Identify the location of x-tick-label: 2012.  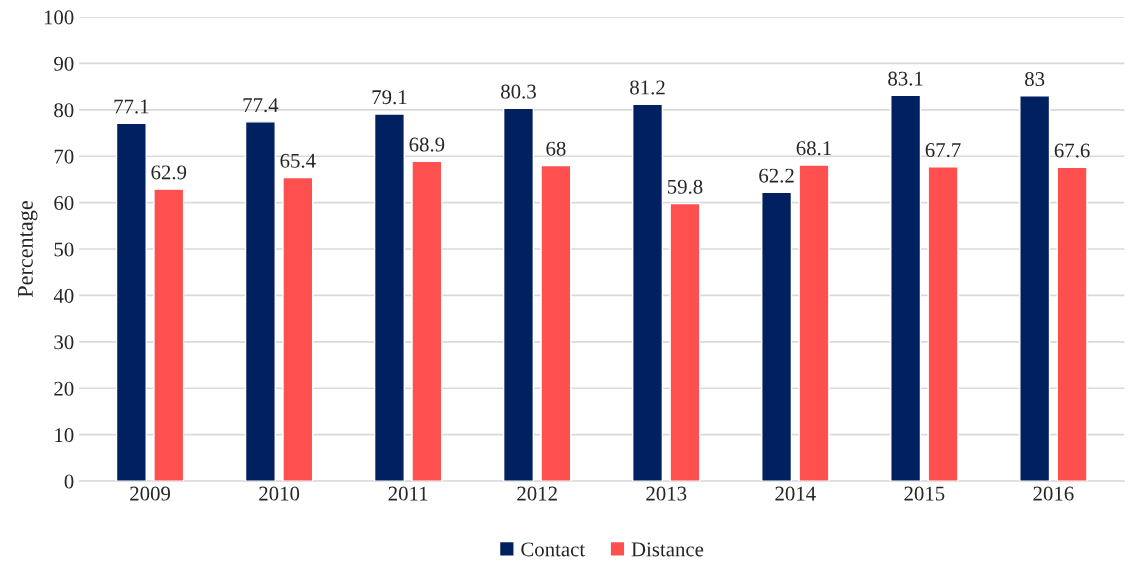
(537, 493).